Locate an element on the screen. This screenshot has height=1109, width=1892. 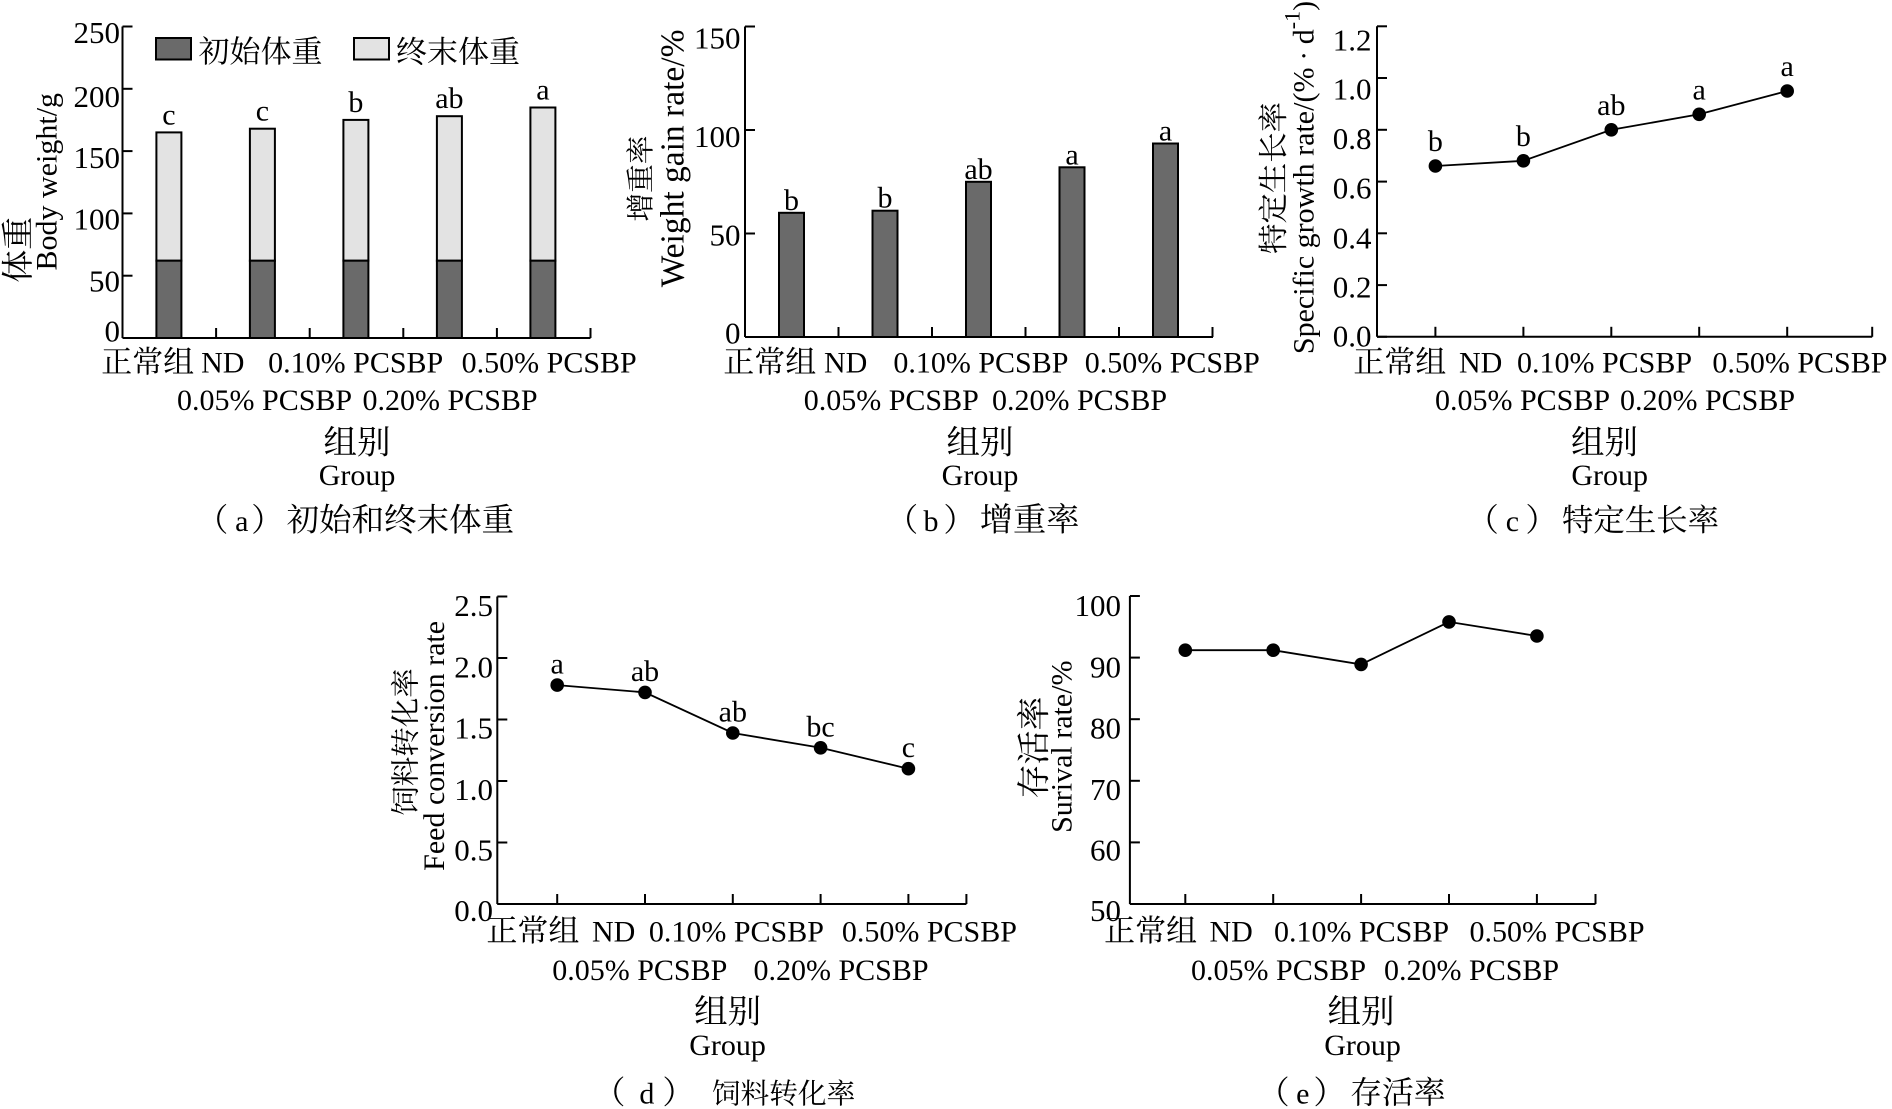
svg-text: 90 is located at coordinates (1105, 666).